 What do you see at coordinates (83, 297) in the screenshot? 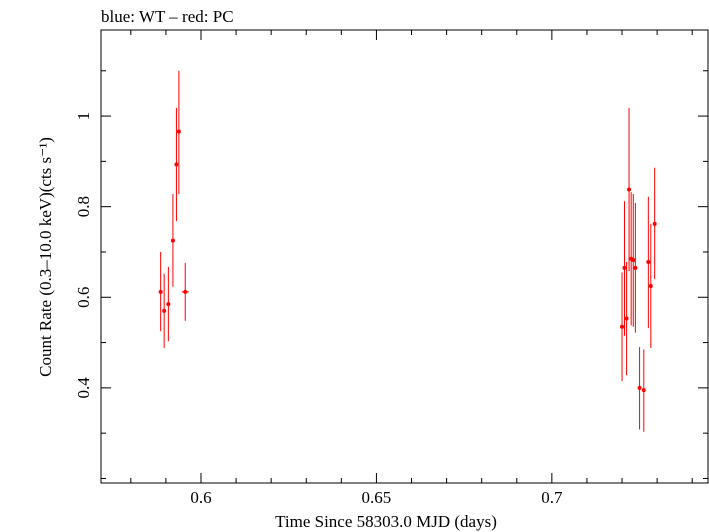
I see `y-tick-label: 0.6` at bounding box center [83, 297].